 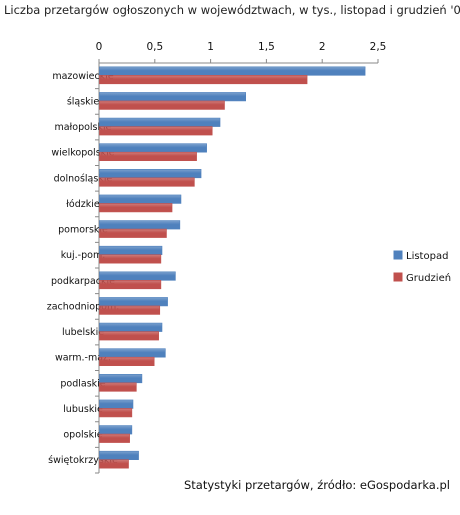 I want to click on category-label-dolnoslaskie: dolnośląskie, so click(x=83, y=178).